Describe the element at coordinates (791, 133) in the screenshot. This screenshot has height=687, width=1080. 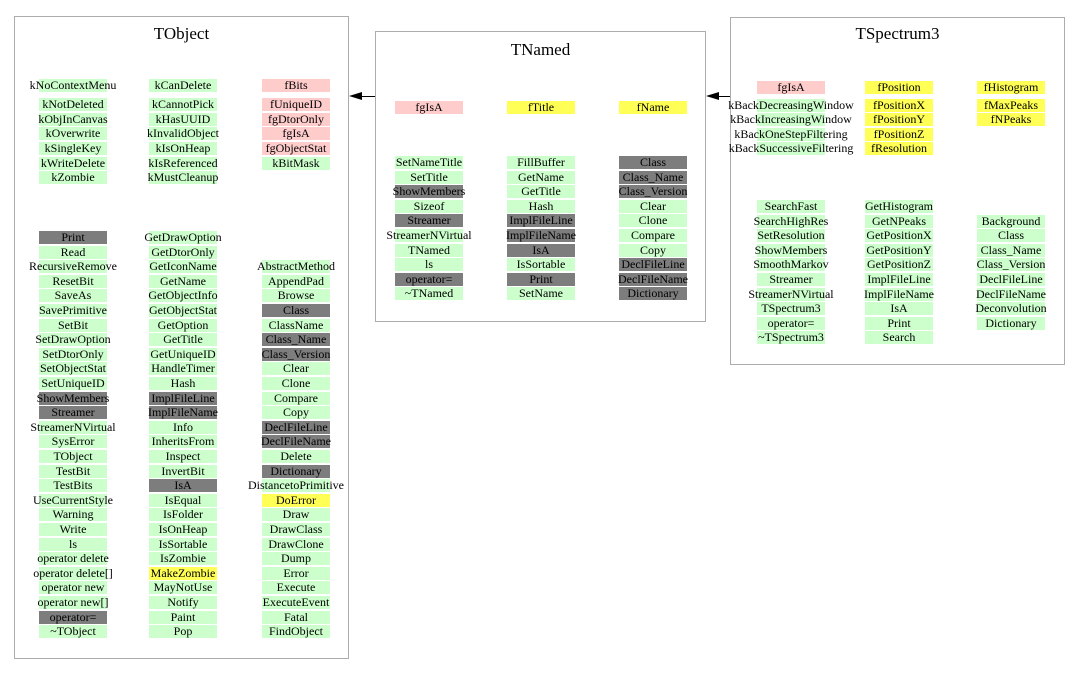
I see `field-cell: kBackOneStepFiltering` at that location.